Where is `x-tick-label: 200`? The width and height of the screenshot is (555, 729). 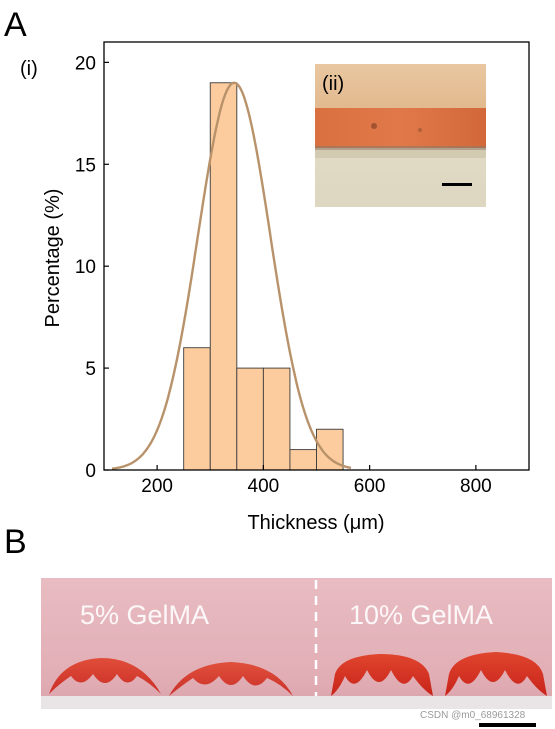
x-tick-label: 200 is located at coordinates (157, 486).